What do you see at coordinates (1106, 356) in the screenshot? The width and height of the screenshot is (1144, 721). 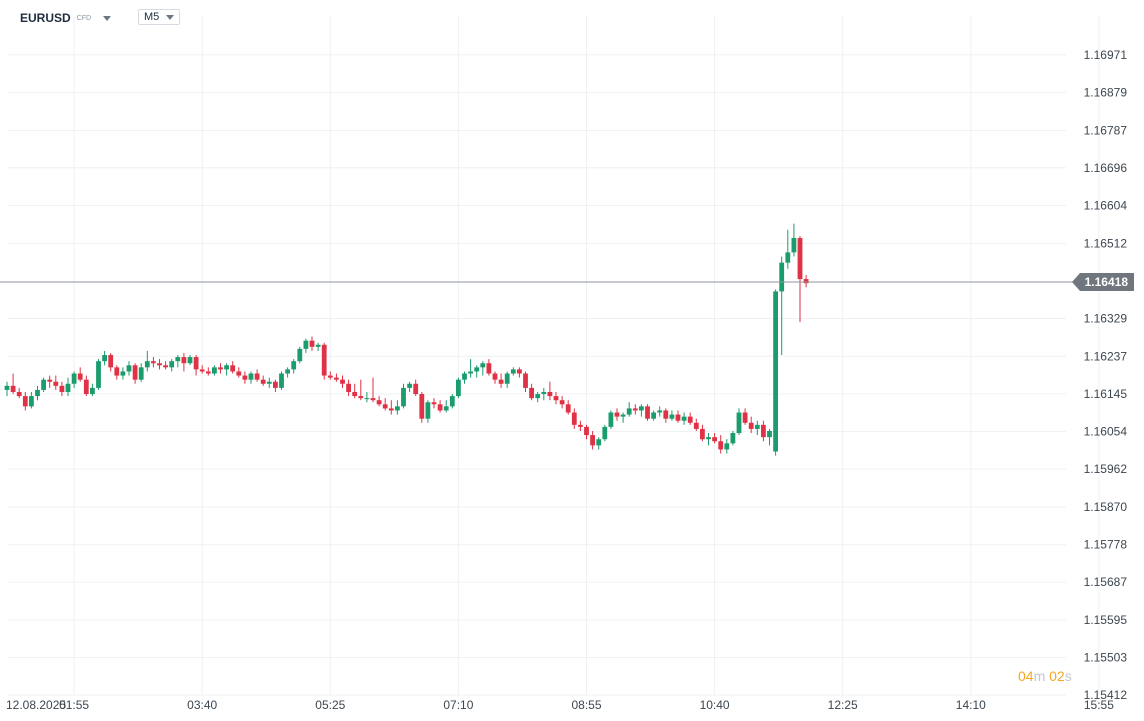 I see `price-tick-label: 1.16237` at bounding box center [1106, 356].